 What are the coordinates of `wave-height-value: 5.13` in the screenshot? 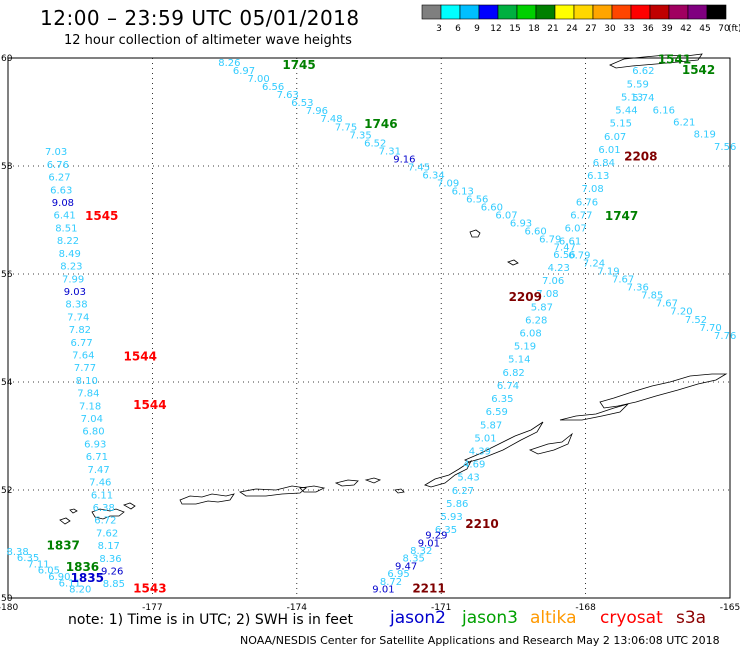 It's located at (632, 97).